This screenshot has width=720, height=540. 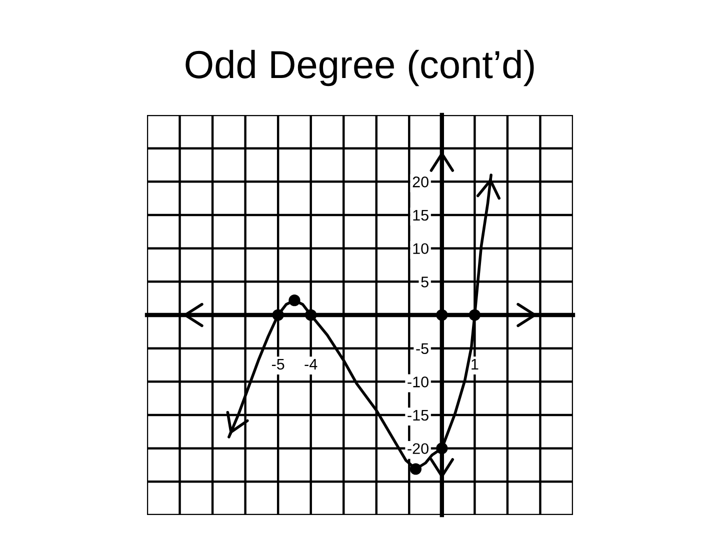 What do you see at coordinates (420, 182) in the screenshot?
I see `y-tick-label: 20` at bounding box center [420, 182].